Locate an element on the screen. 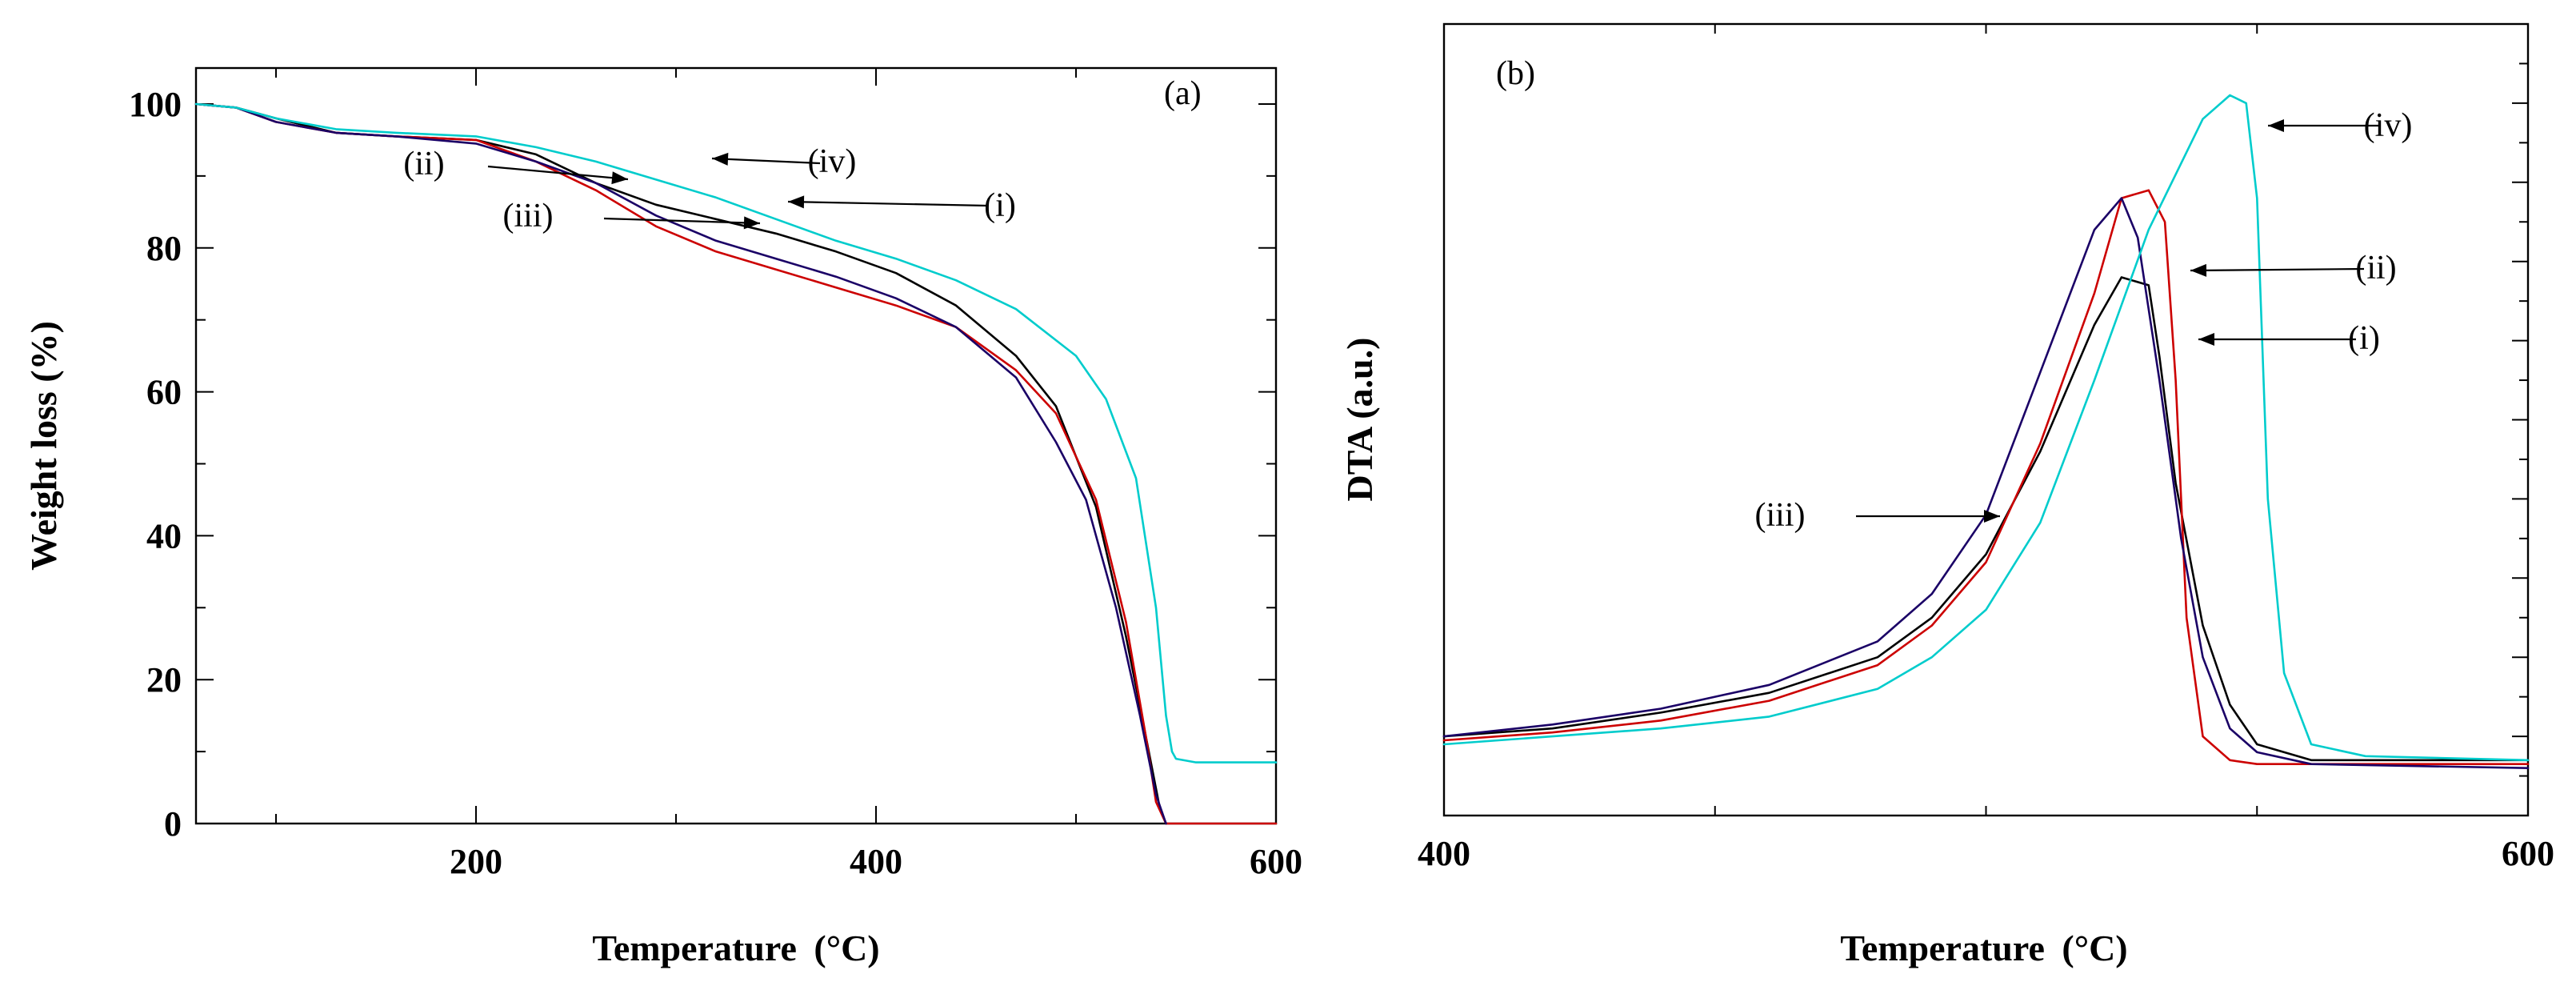 This screenshot has width=2576, height=990. panel-b-xlabel-text: Temperature is located at coordinates (1942, 948).